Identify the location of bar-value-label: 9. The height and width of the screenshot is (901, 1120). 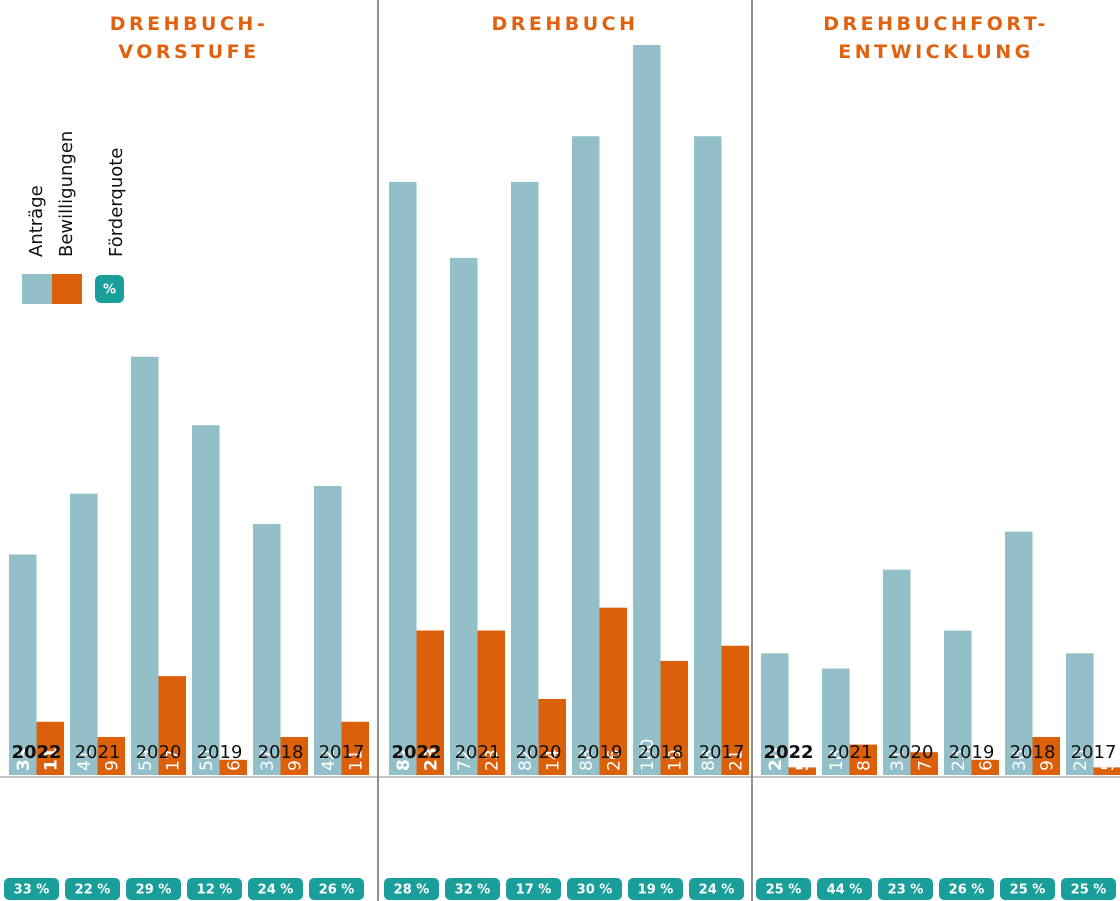
(112, 765).